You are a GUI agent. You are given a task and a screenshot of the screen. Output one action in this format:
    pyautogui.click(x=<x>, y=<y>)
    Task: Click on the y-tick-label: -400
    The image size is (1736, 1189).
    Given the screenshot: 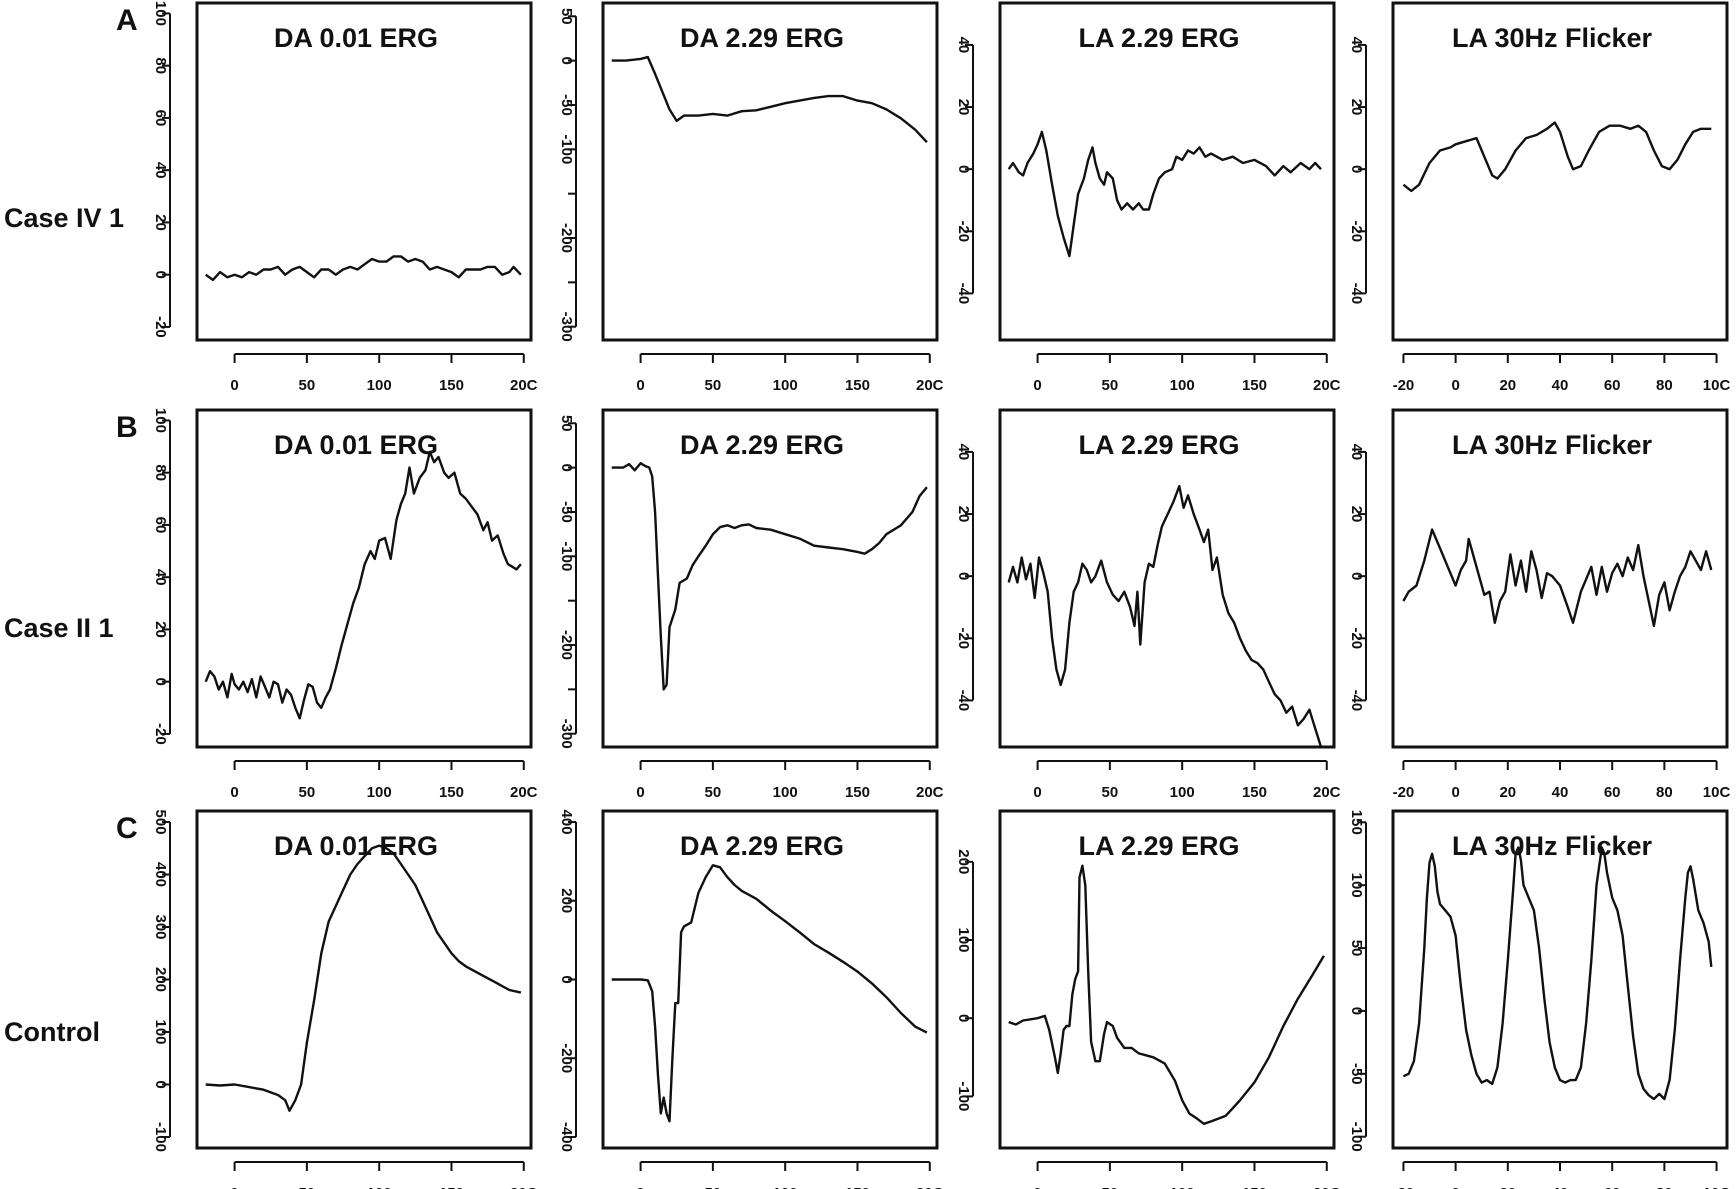 What is the action you would take?
    pyautogui.click(x=566, y=1137)
    